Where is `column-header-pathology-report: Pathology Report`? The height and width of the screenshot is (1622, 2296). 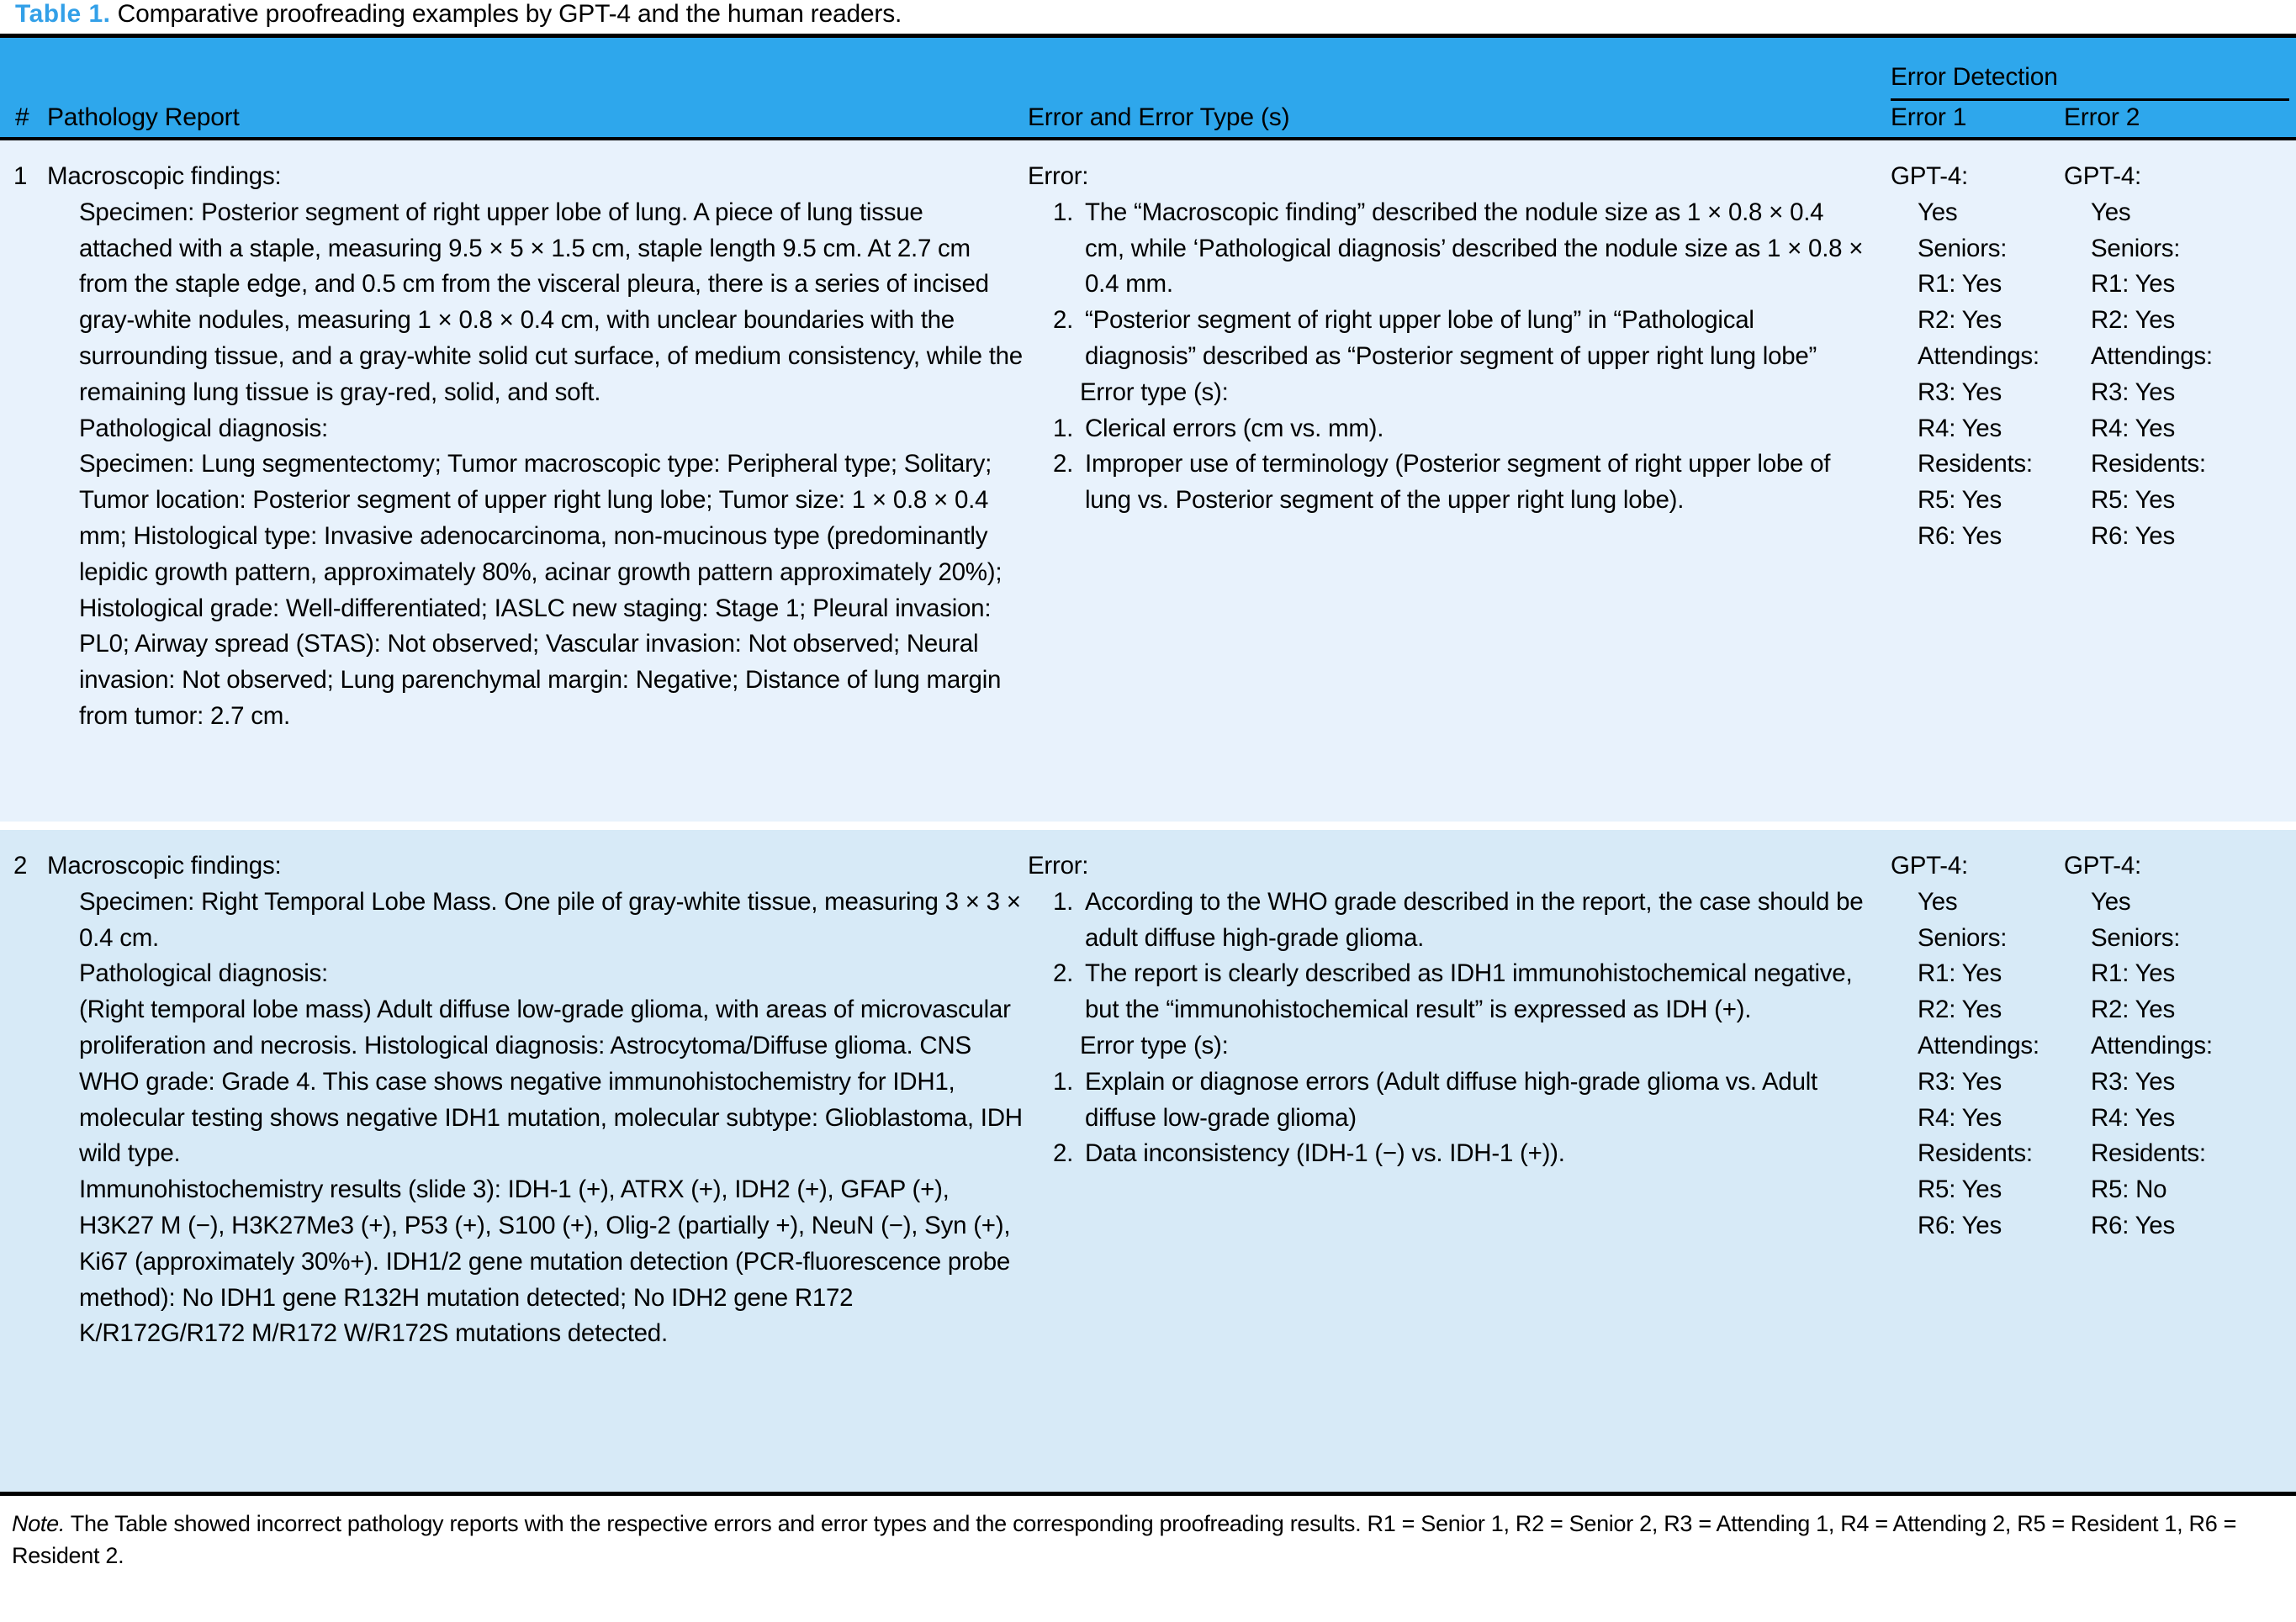 column-header-pathology-report: Pathology Report is located at coordinates (143, 117).